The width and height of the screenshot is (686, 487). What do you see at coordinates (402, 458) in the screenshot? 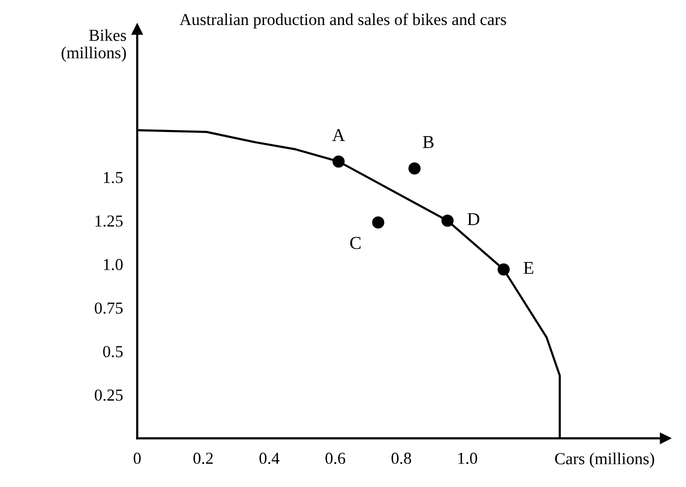
I see `x-tick-label: 0.8` at bounding box center [402, 458].